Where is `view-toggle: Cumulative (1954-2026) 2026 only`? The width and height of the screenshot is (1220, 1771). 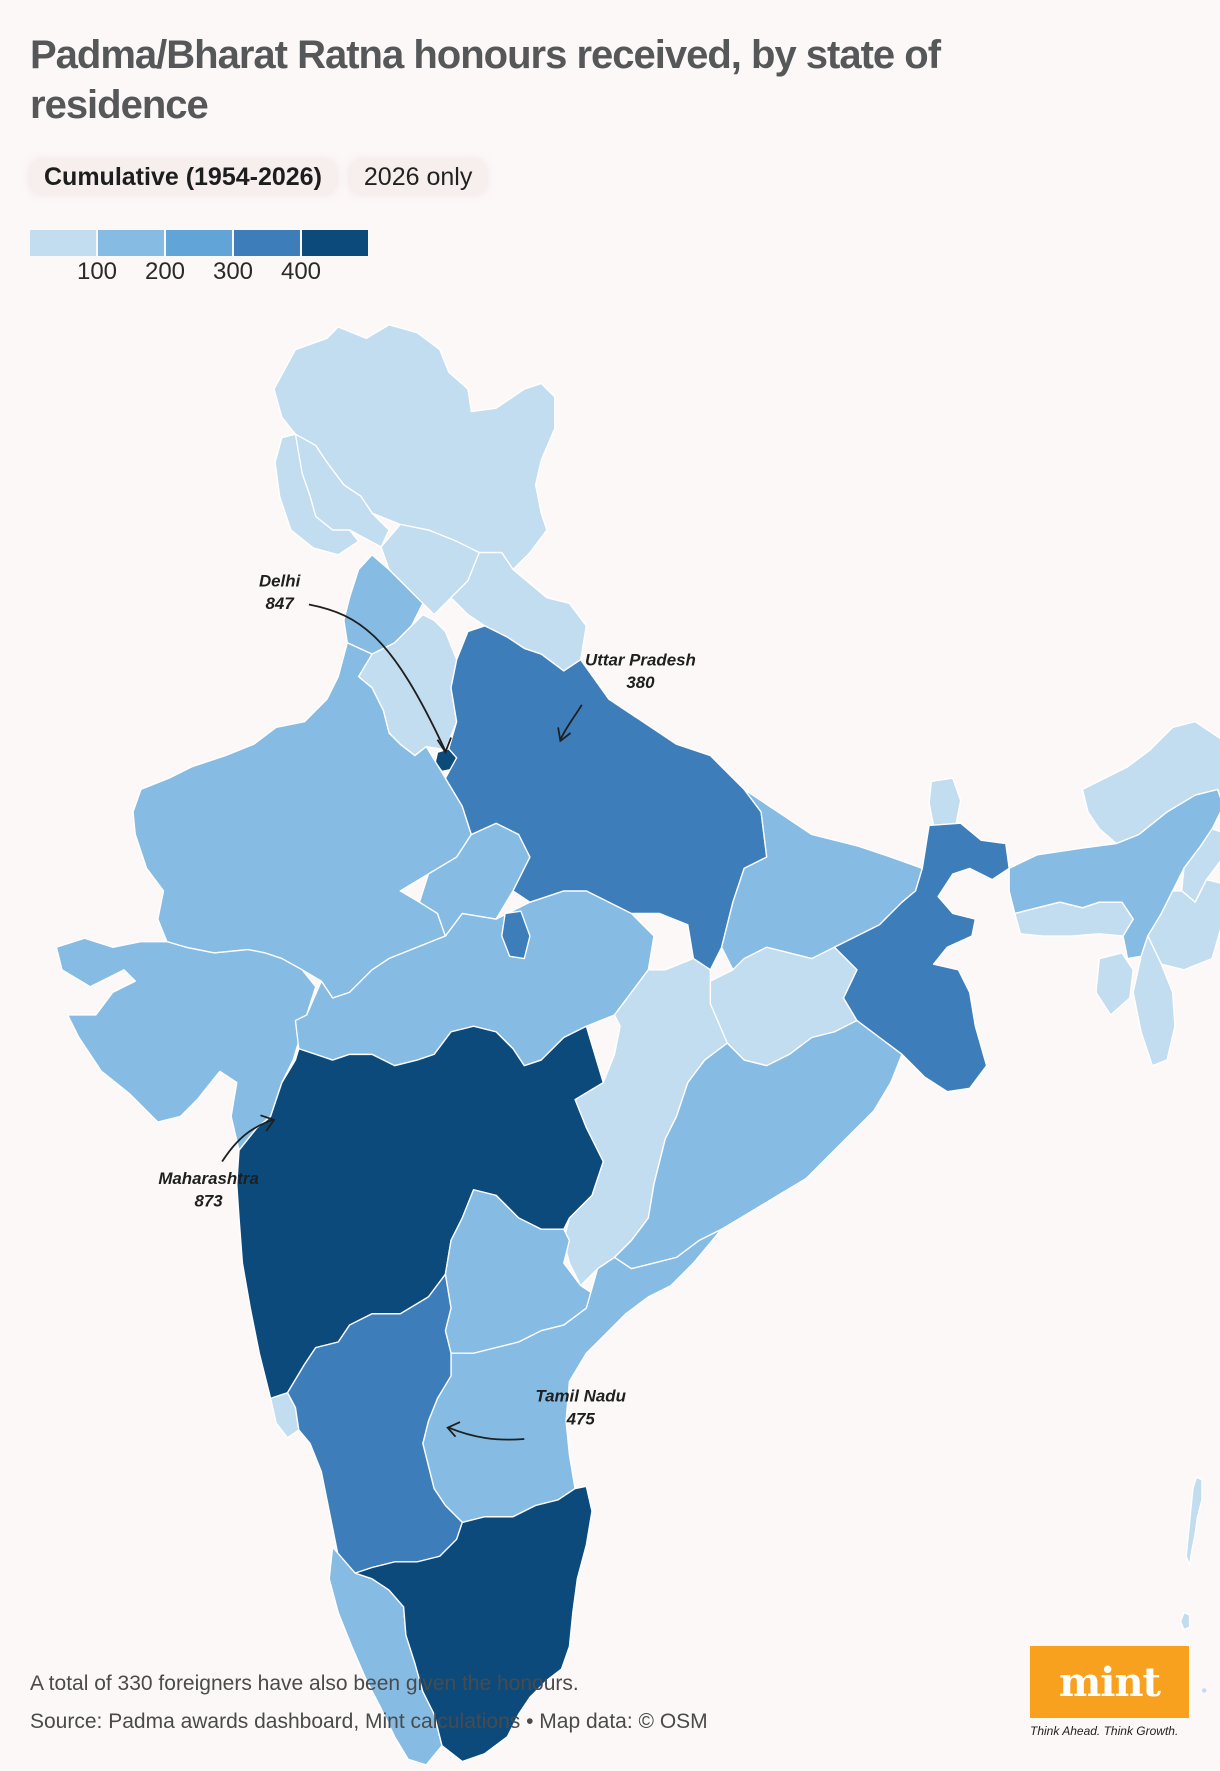
view-toggle: Cumulative (1954-2026) 2026 only is located at coordinates (258, 177).